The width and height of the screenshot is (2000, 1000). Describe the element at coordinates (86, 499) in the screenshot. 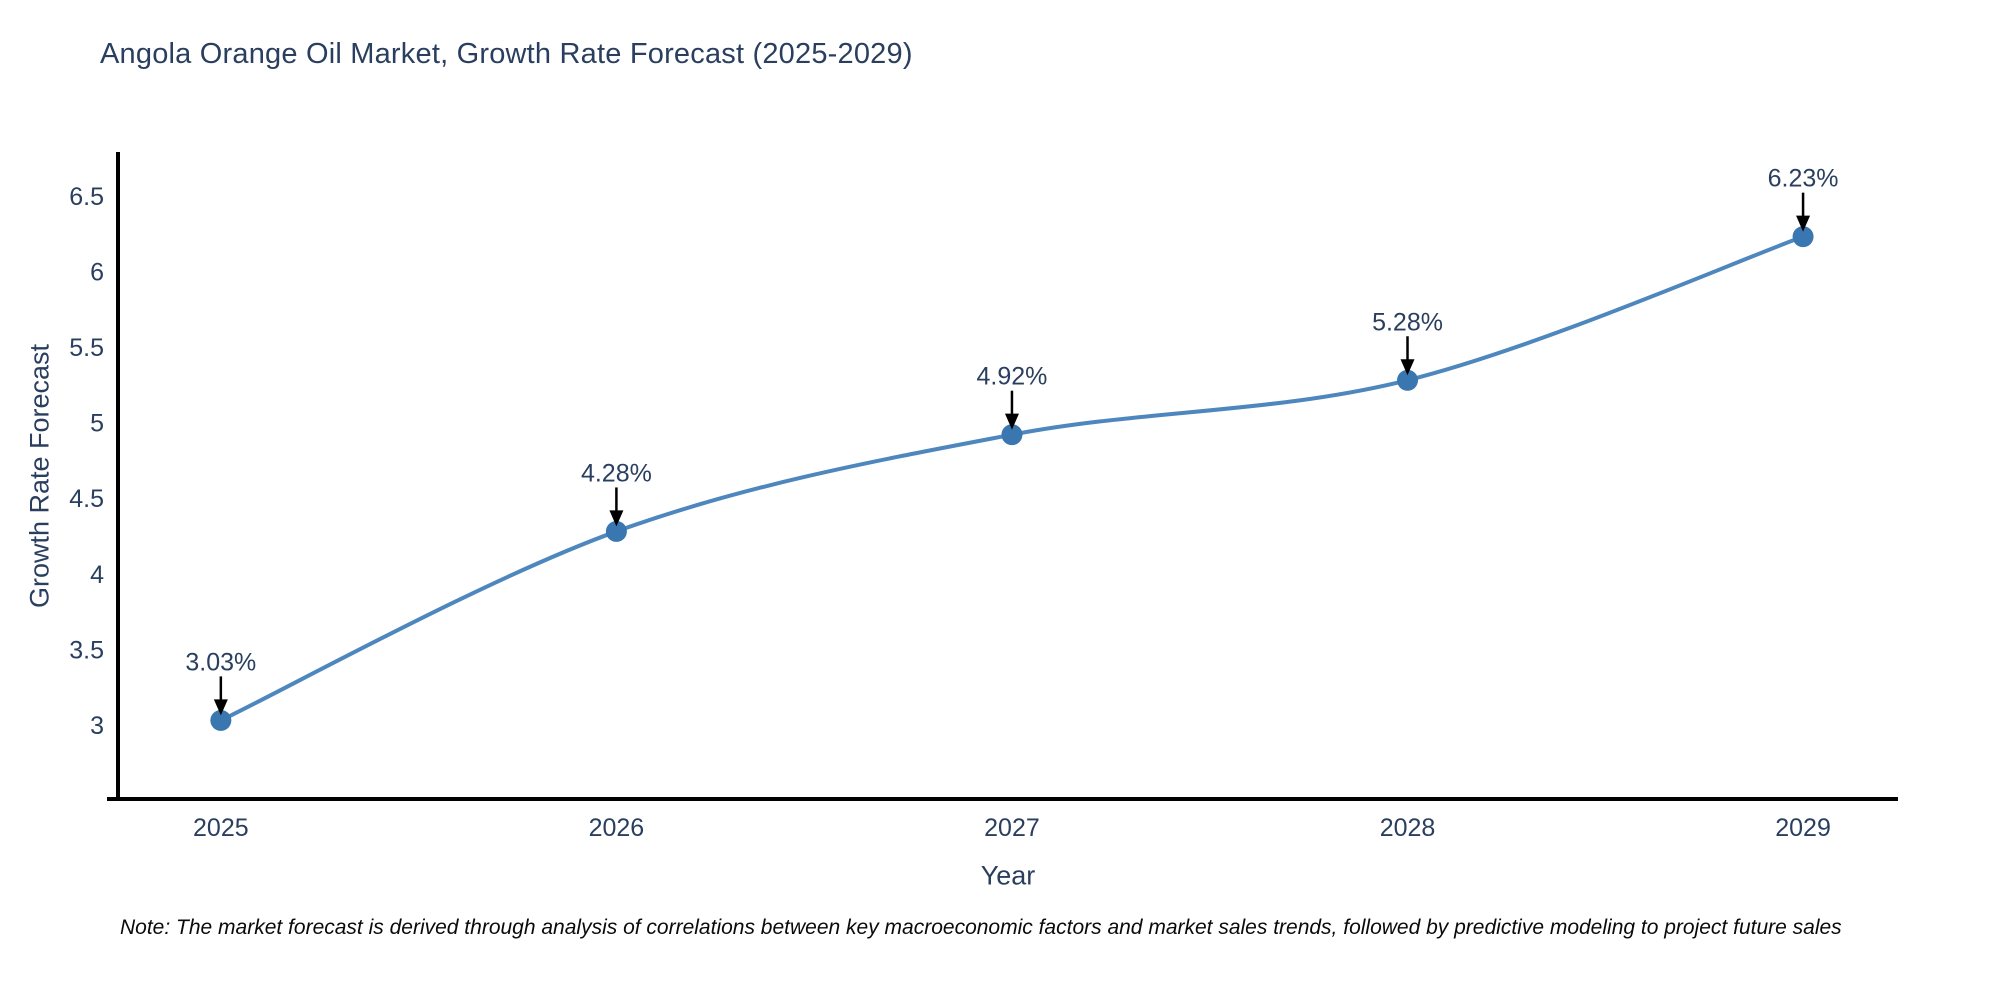

I see `y-tick-label: 4.5` at that location.